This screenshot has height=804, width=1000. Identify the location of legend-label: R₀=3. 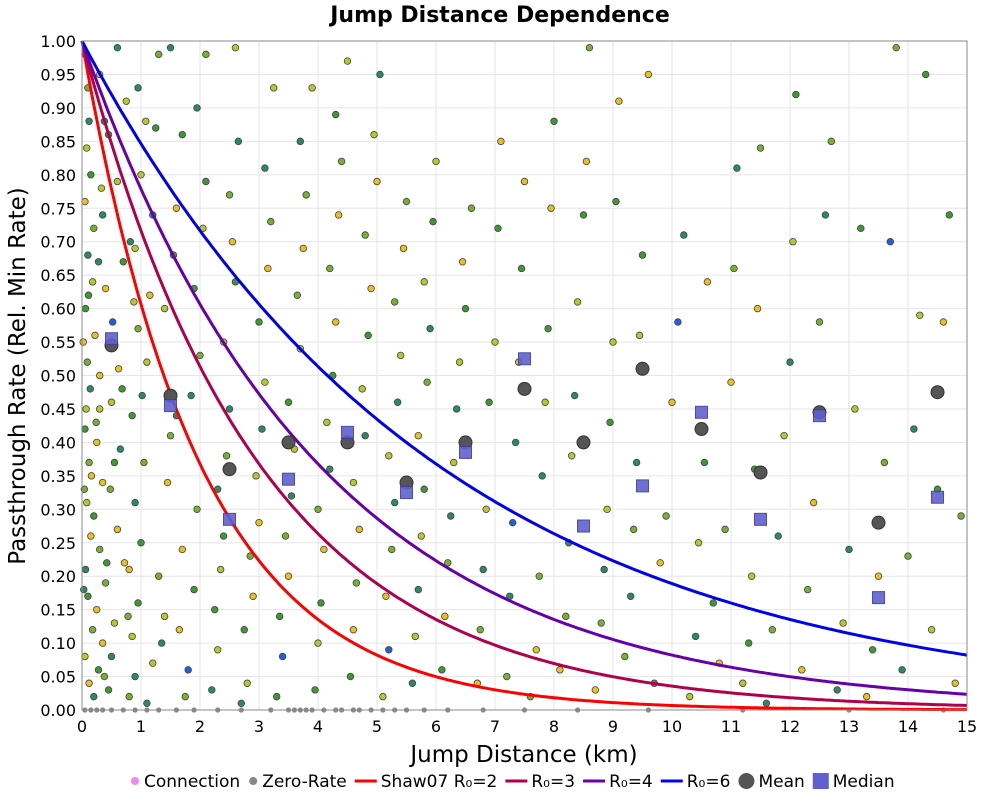
(553, 782).